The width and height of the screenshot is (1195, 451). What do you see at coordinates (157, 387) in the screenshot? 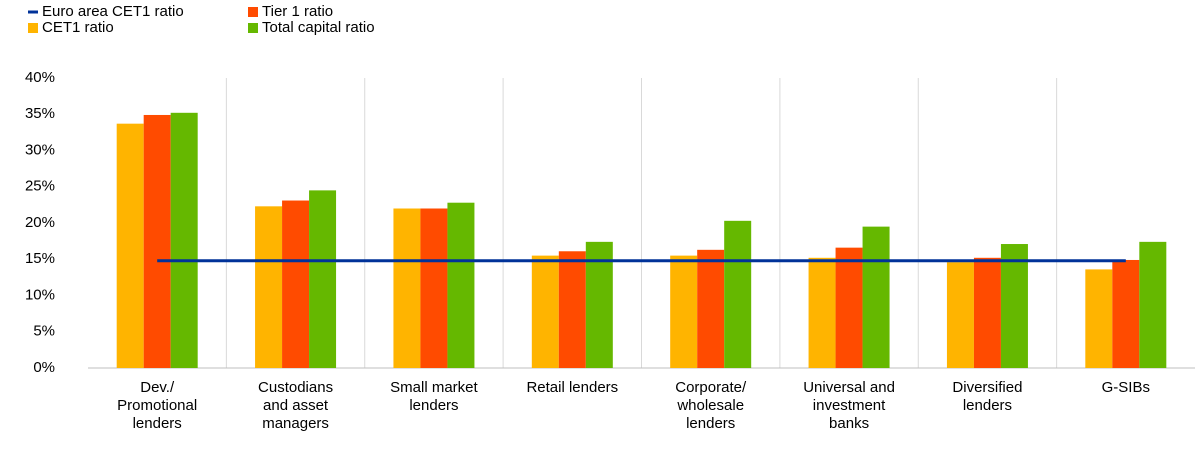
I see `x-tick-label: Dev./` at bounding box center [157, 387].